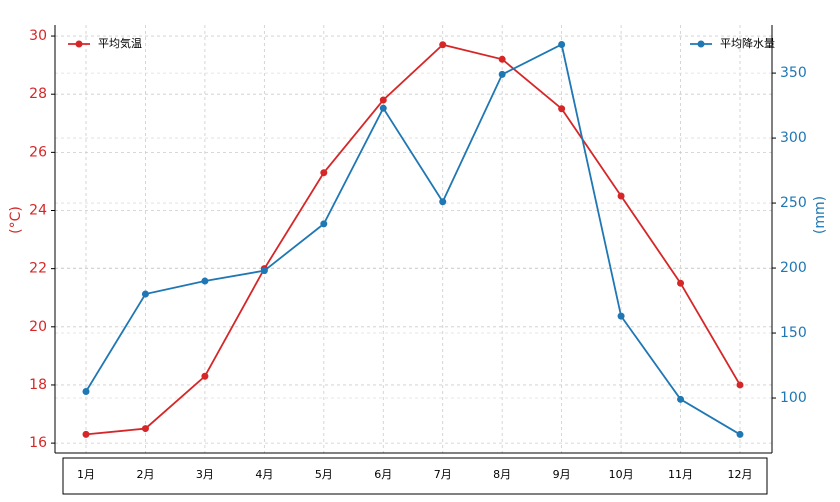  Describe the element at coordinates (16, 220) in the screenshot. I see `y-axis-label: (°C)` at that location.